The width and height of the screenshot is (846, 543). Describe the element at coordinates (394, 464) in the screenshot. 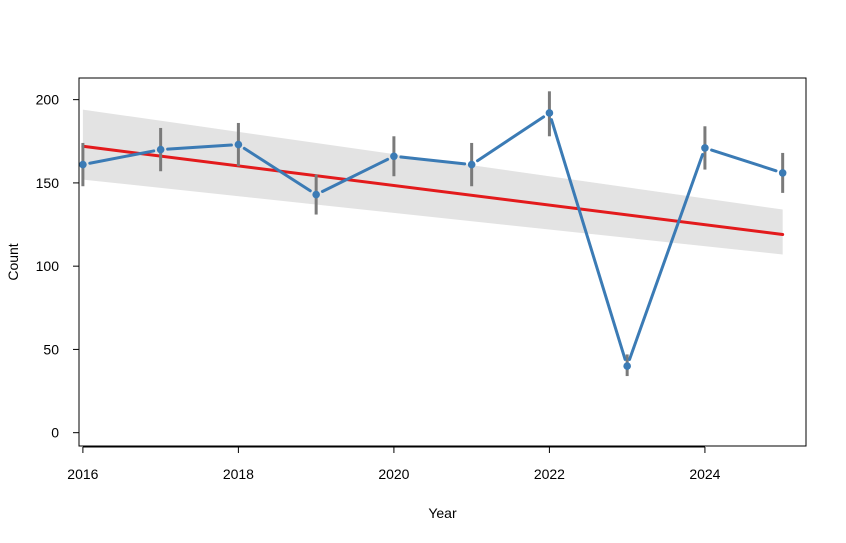

I see `x-axis: 2016 2018 2020 2022 2024` at that location.